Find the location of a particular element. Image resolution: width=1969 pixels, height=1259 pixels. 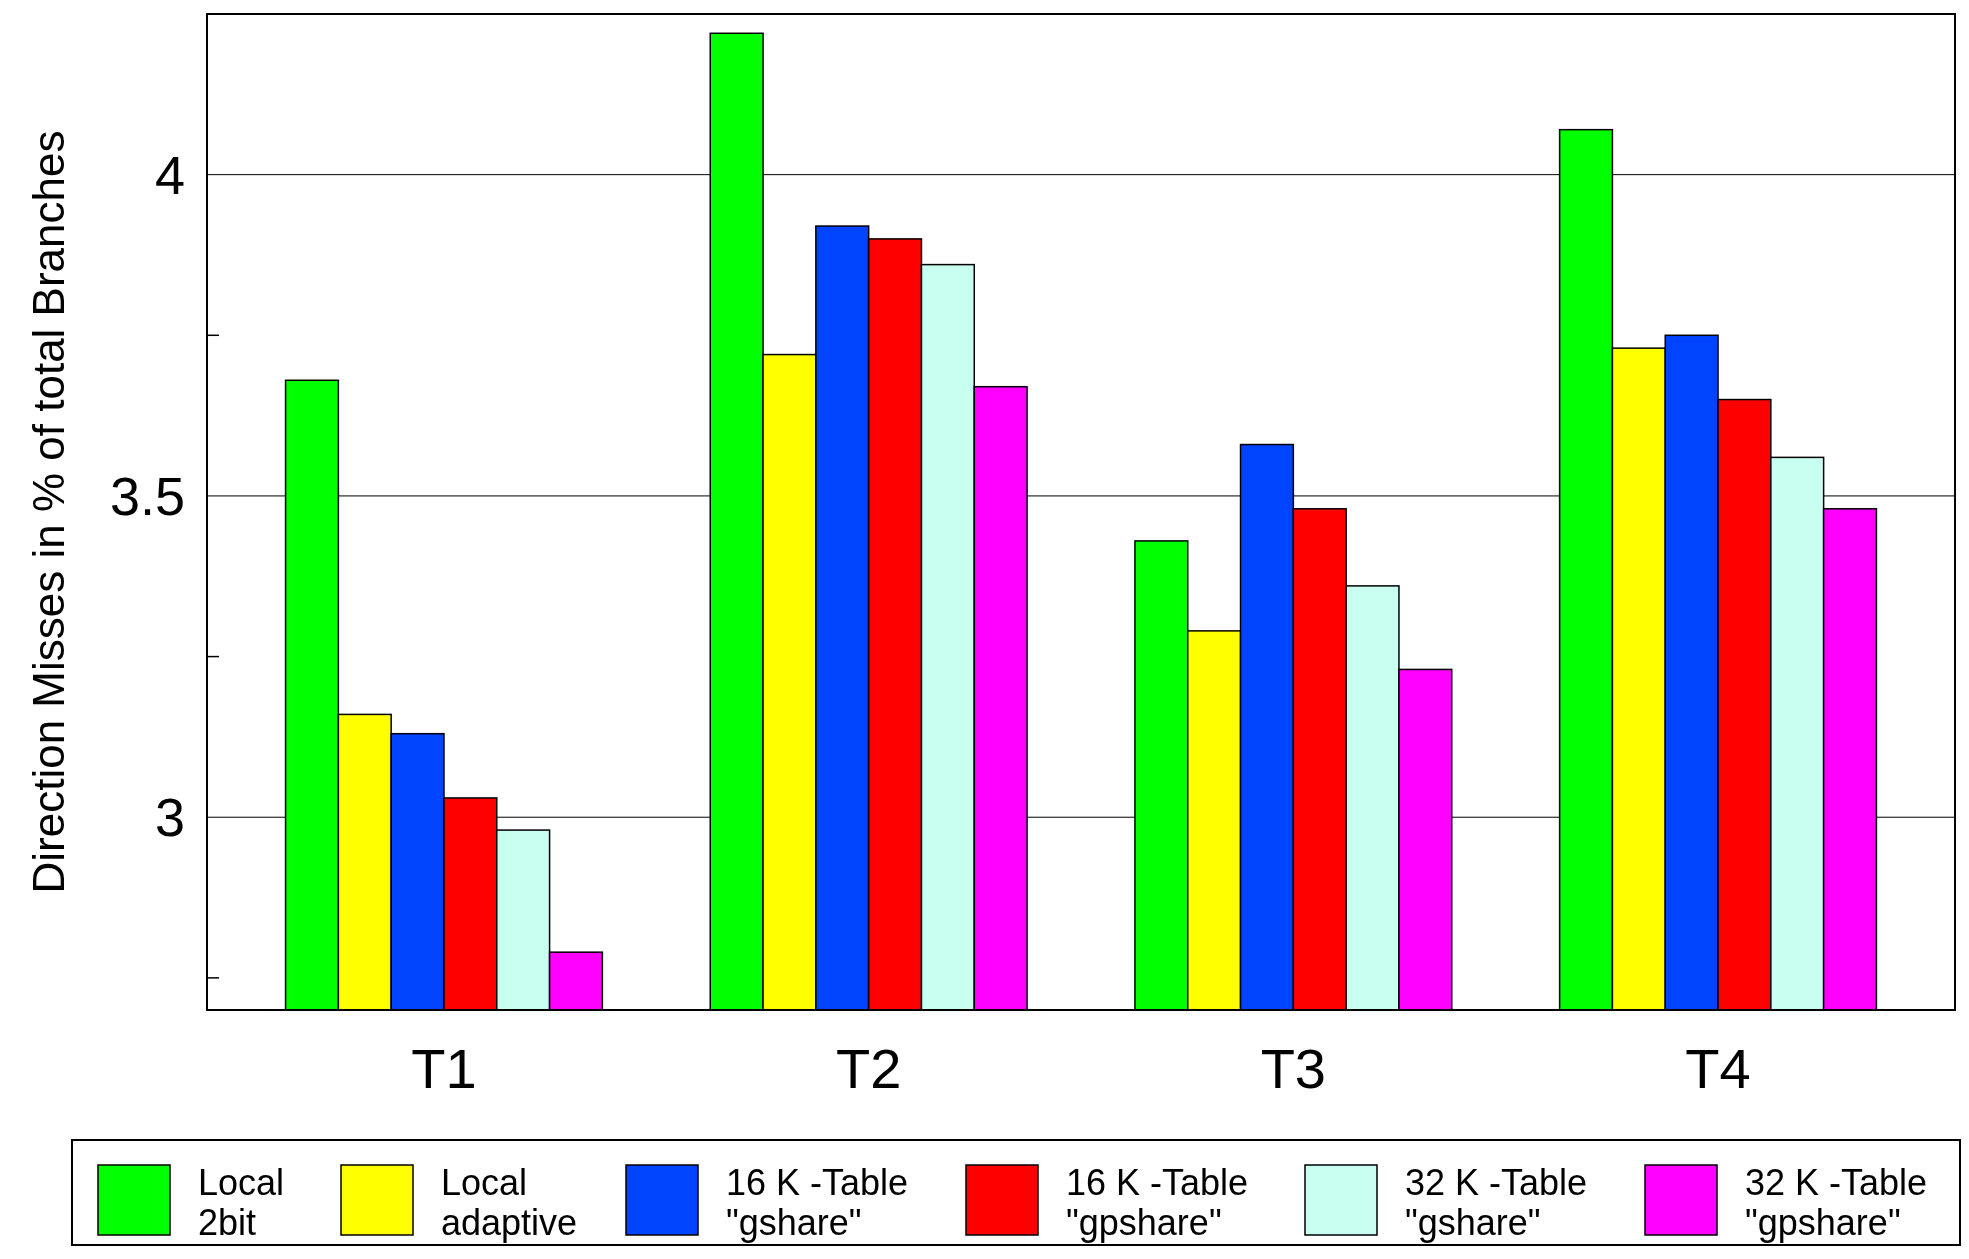

legend-label: 32 K -Table "gshare" is located at coordinates (1496, 1202).